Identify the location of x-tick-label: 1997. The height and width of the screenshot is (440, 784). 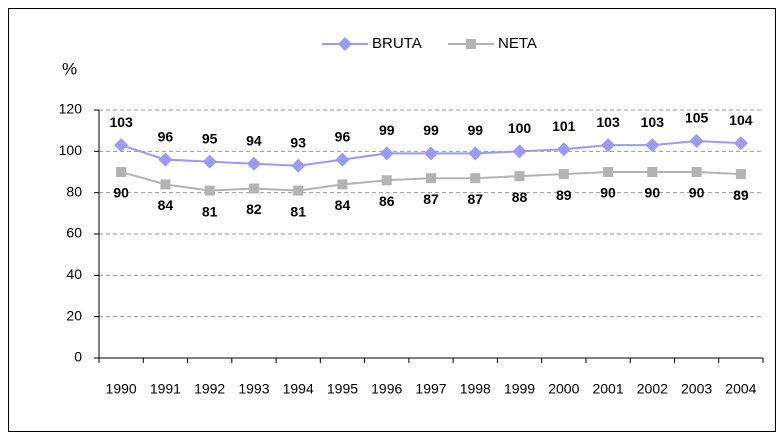
(430, 389).